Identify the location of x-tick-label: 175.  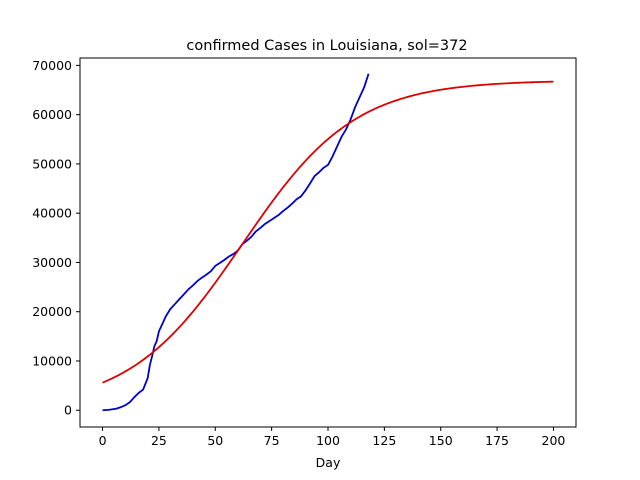
(497, 440).